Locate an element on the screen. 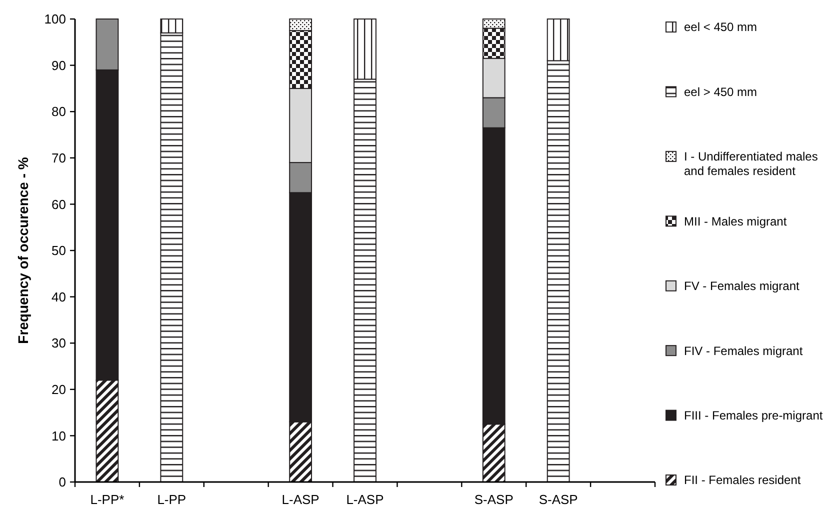 The height and width of the screenshot is (514, 835). y-tick-label: 20 is located at coordinates (59, 389).